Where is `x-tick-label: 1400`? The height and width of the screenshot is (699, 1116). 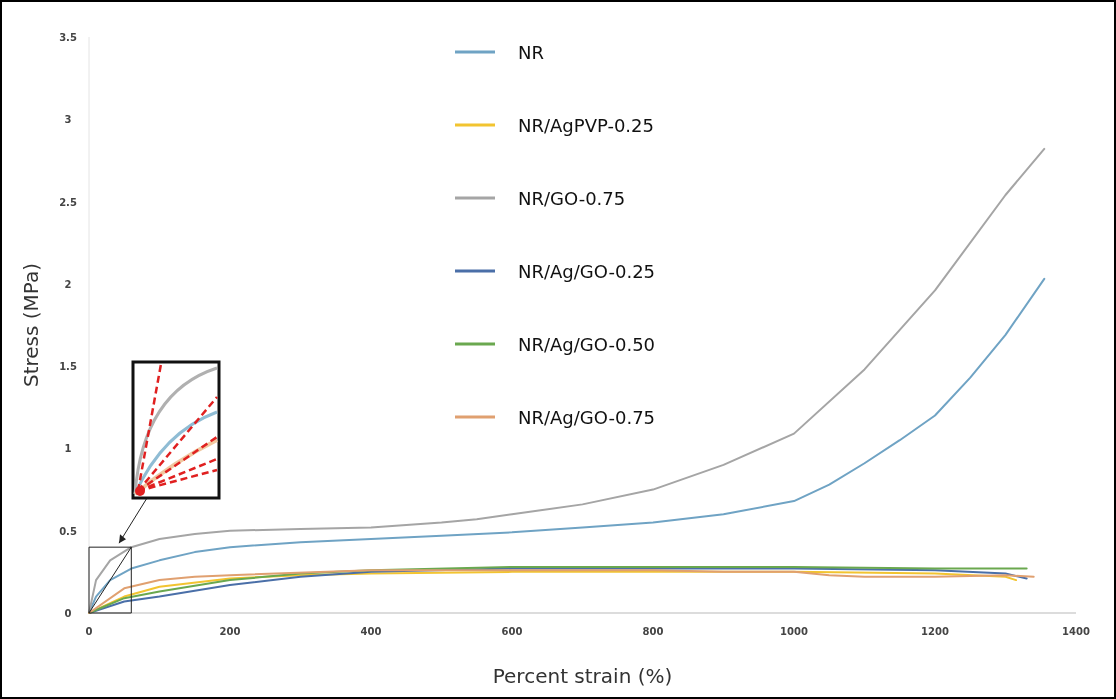 x-tick-label: 1400 is located at coordinates (1076, 631).